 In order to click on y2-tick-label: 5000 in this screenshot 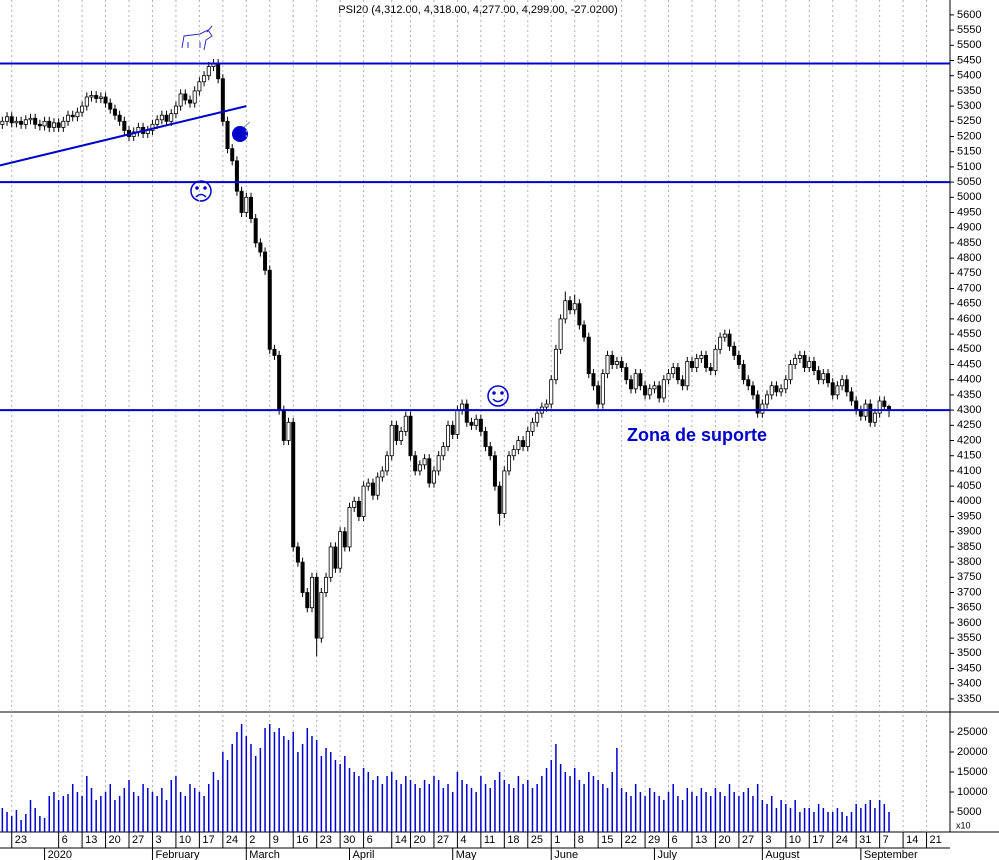, I will do `click(969, 812)`.